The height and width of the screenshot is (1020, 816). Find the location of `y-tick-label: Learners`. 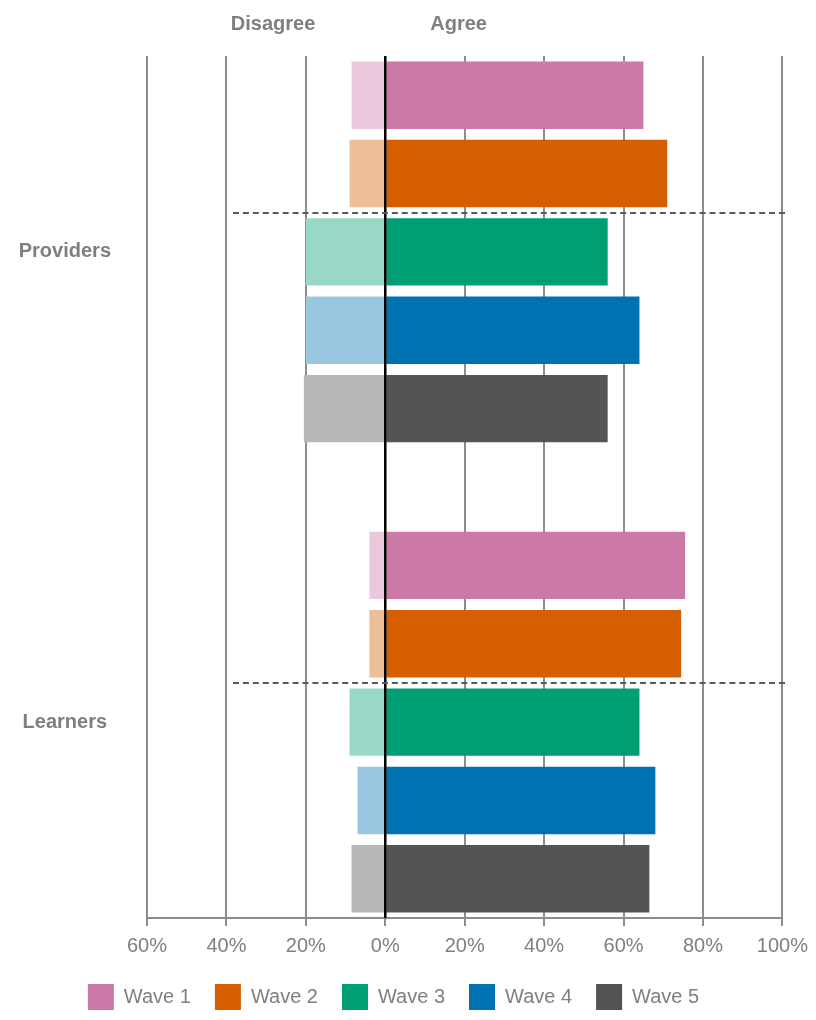

y-tick-label: Learners is located at coordinates (65, 720).